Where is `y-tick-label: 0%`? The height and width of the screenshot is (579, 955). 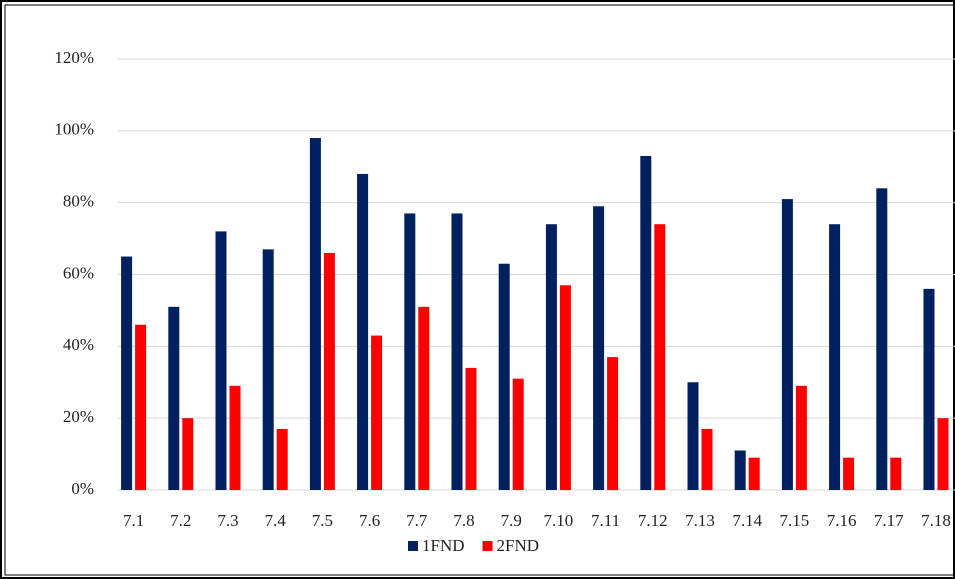 y-tick-label: 0% is located at coordinates (82, 488).